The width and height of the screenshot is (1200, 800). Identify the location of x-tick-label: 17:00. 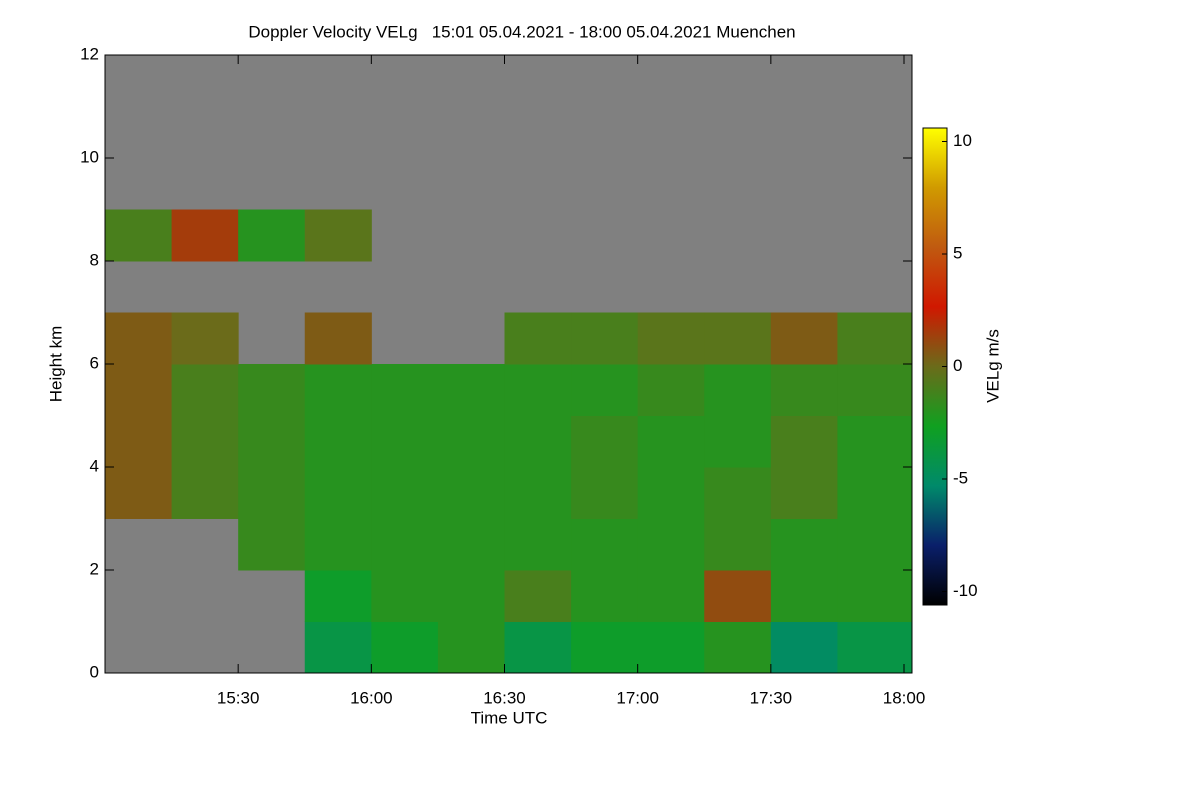
(637, 697).